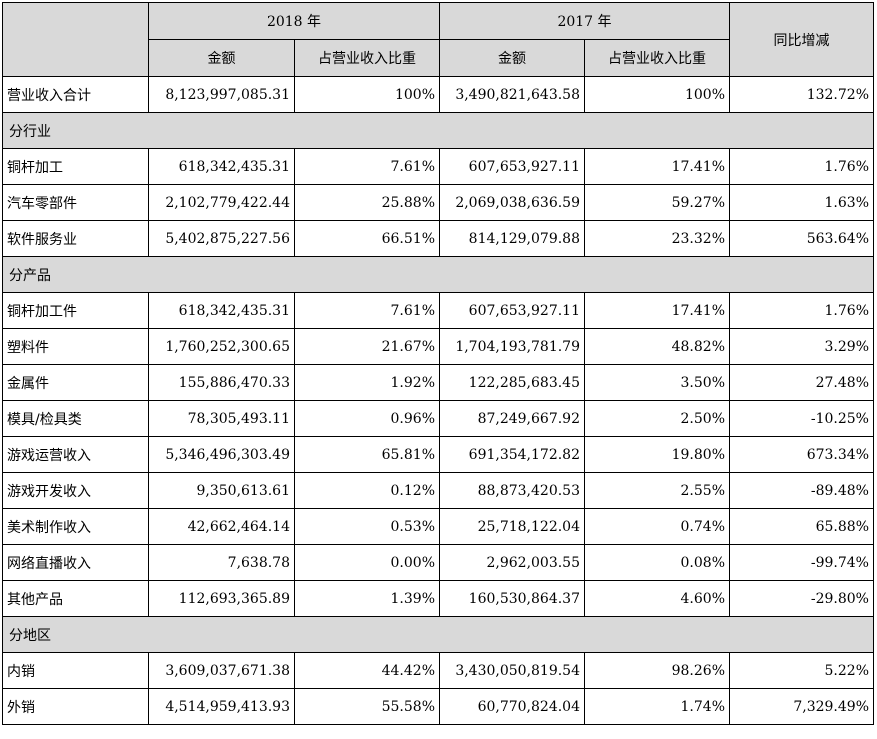 This screenshot has height=739, width=877. I want to click on row-label: 塑料件, so click(75, 346).